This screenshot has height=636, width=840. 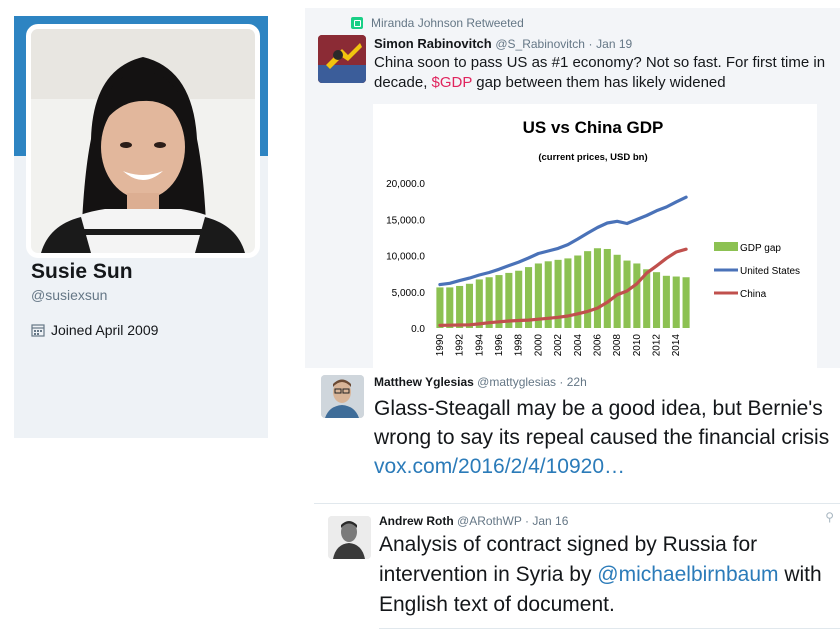 I want to click on tweet-divider, so click(x=609, y=628).